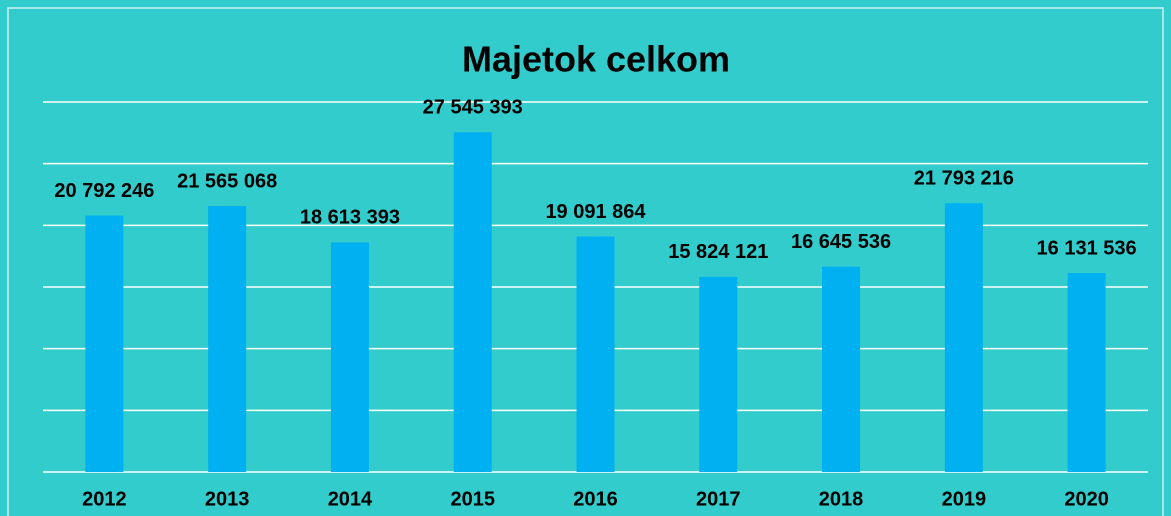 The width and height of the screenshot is (1171, 516). Describe the element at coordinates (350, 218) in the screenshot. I see `data-label: 18 613 393` at that location.